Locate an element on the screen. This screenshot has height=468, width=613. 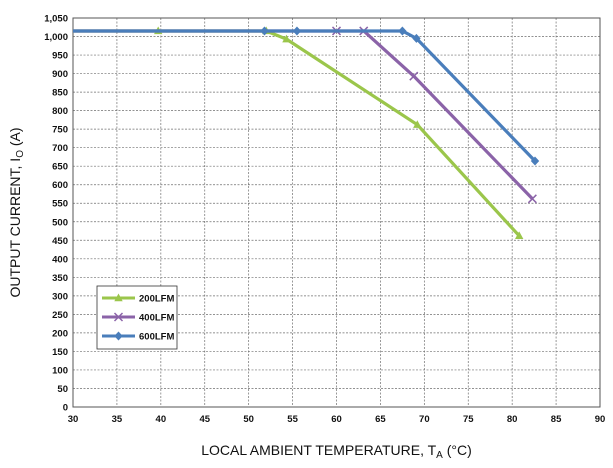
y-tick-label: 600 is located at coordinates (60, 185).